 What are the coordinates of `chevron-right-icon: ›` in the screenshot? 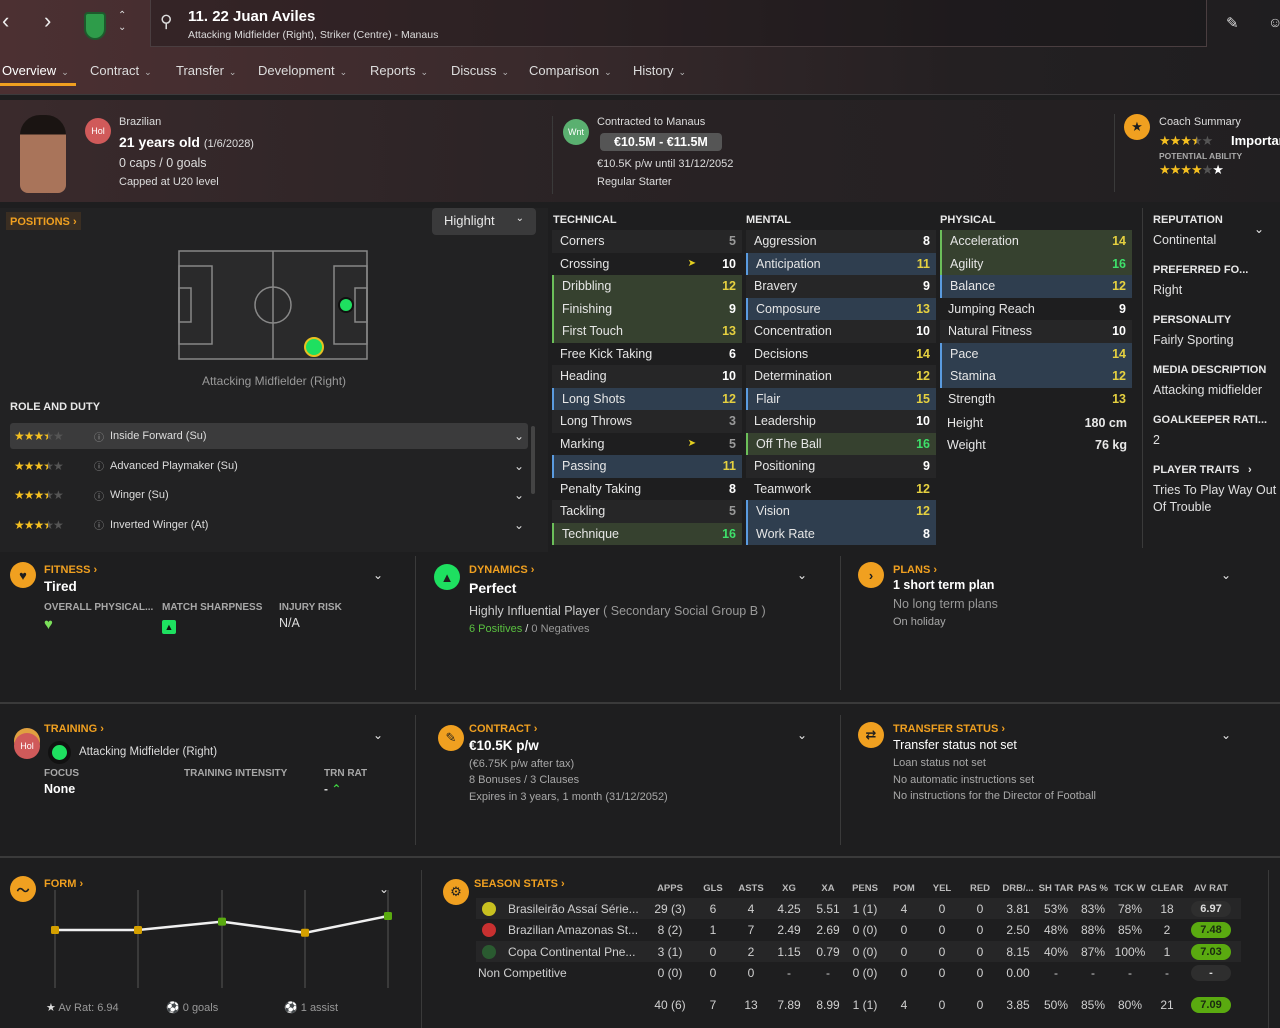 It's located at (1250, 470).